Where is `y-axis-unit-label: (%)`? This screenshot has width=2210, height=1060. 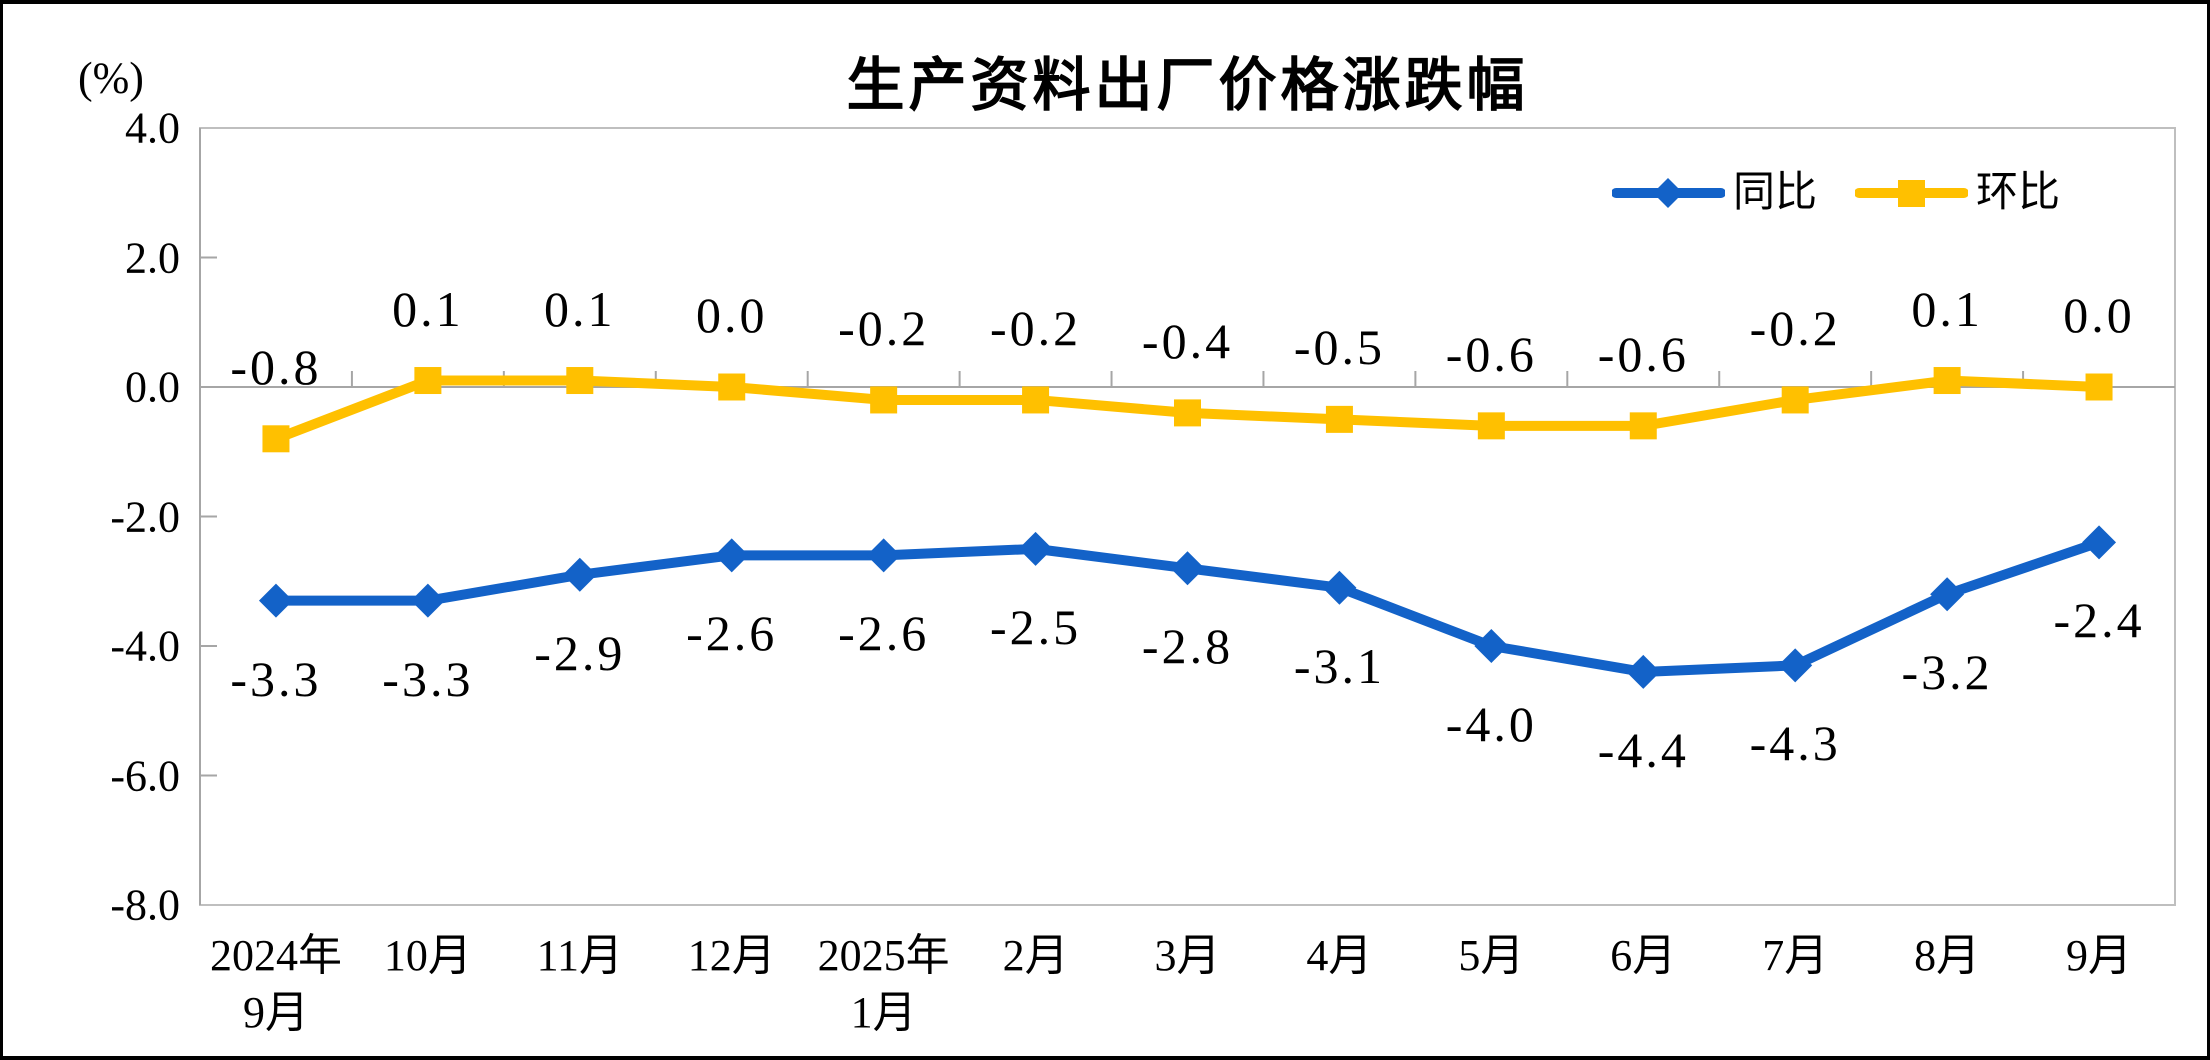 y-axis-unit-label: (%) is located at coordinates (111, 78).